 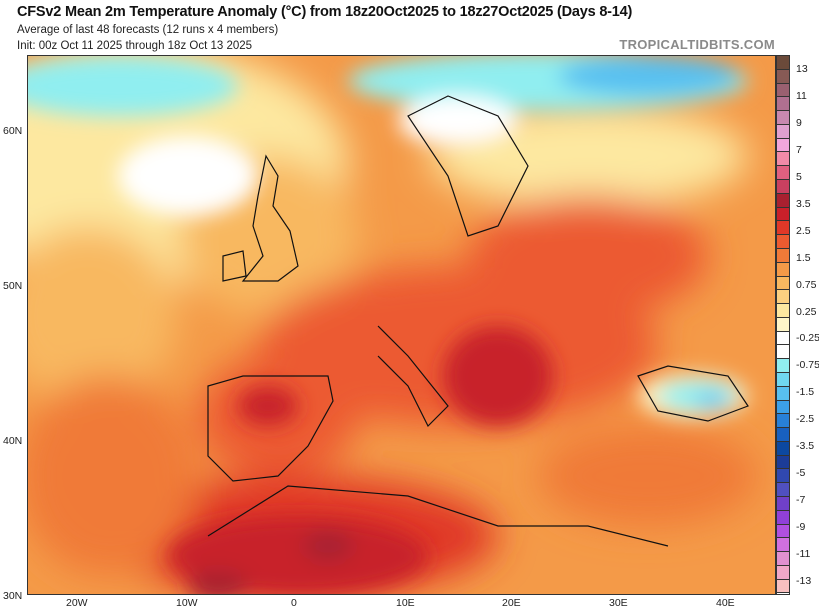 What do you see at coordinates (805, 419) in the screenshot?
I see `colorbar-label: -2.5` at bounding box center [805, 419].